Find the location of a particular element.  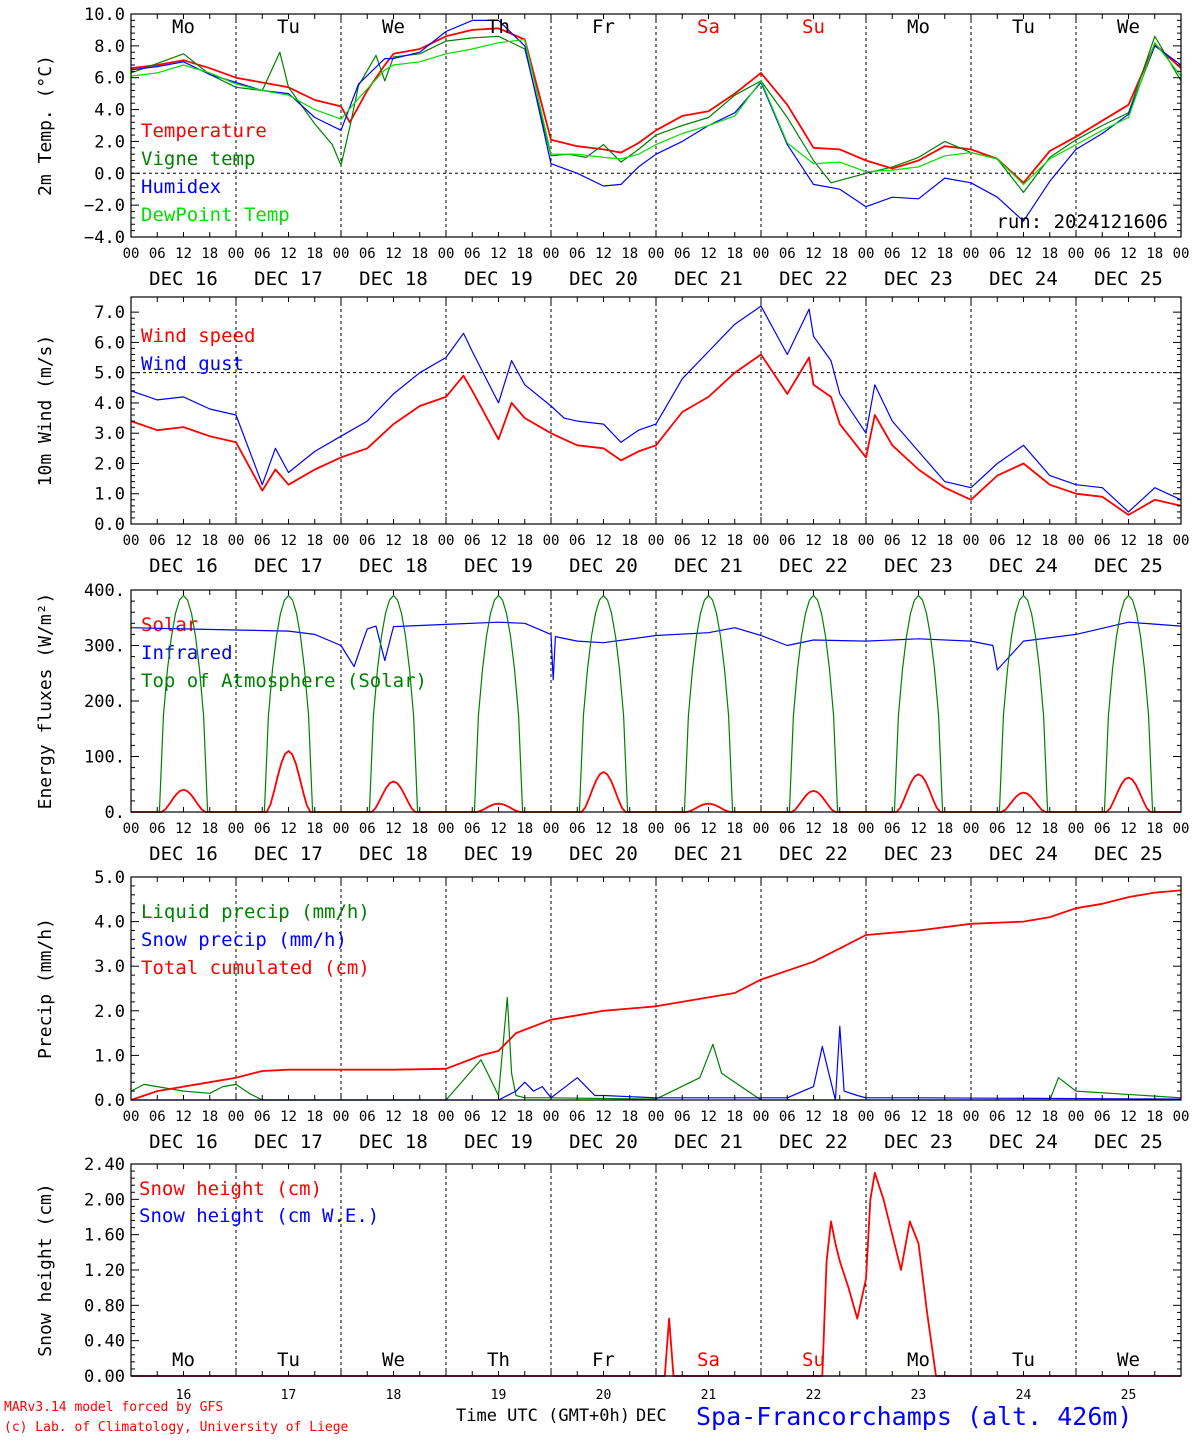

y-tick-label: 2.00 is located at coordinates (104, 1200).